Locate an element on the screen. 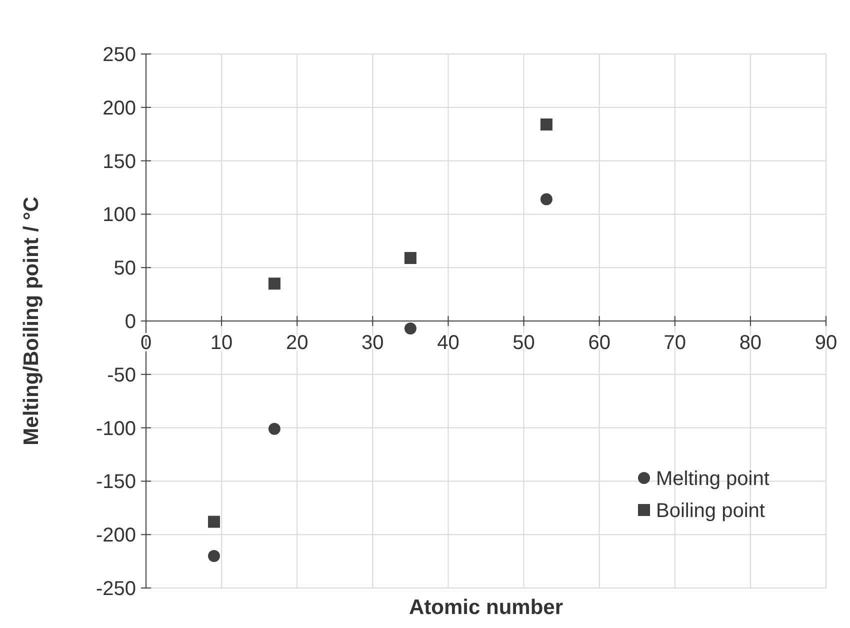  x-tick-label: 60 is located at coordinates (599, 343).